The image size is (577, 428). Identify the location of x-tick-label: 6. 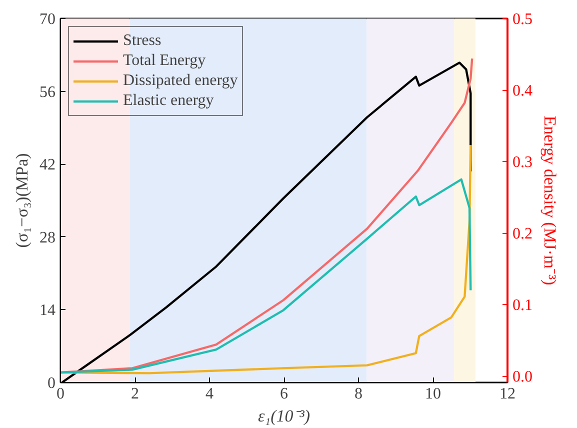
(284, 394).